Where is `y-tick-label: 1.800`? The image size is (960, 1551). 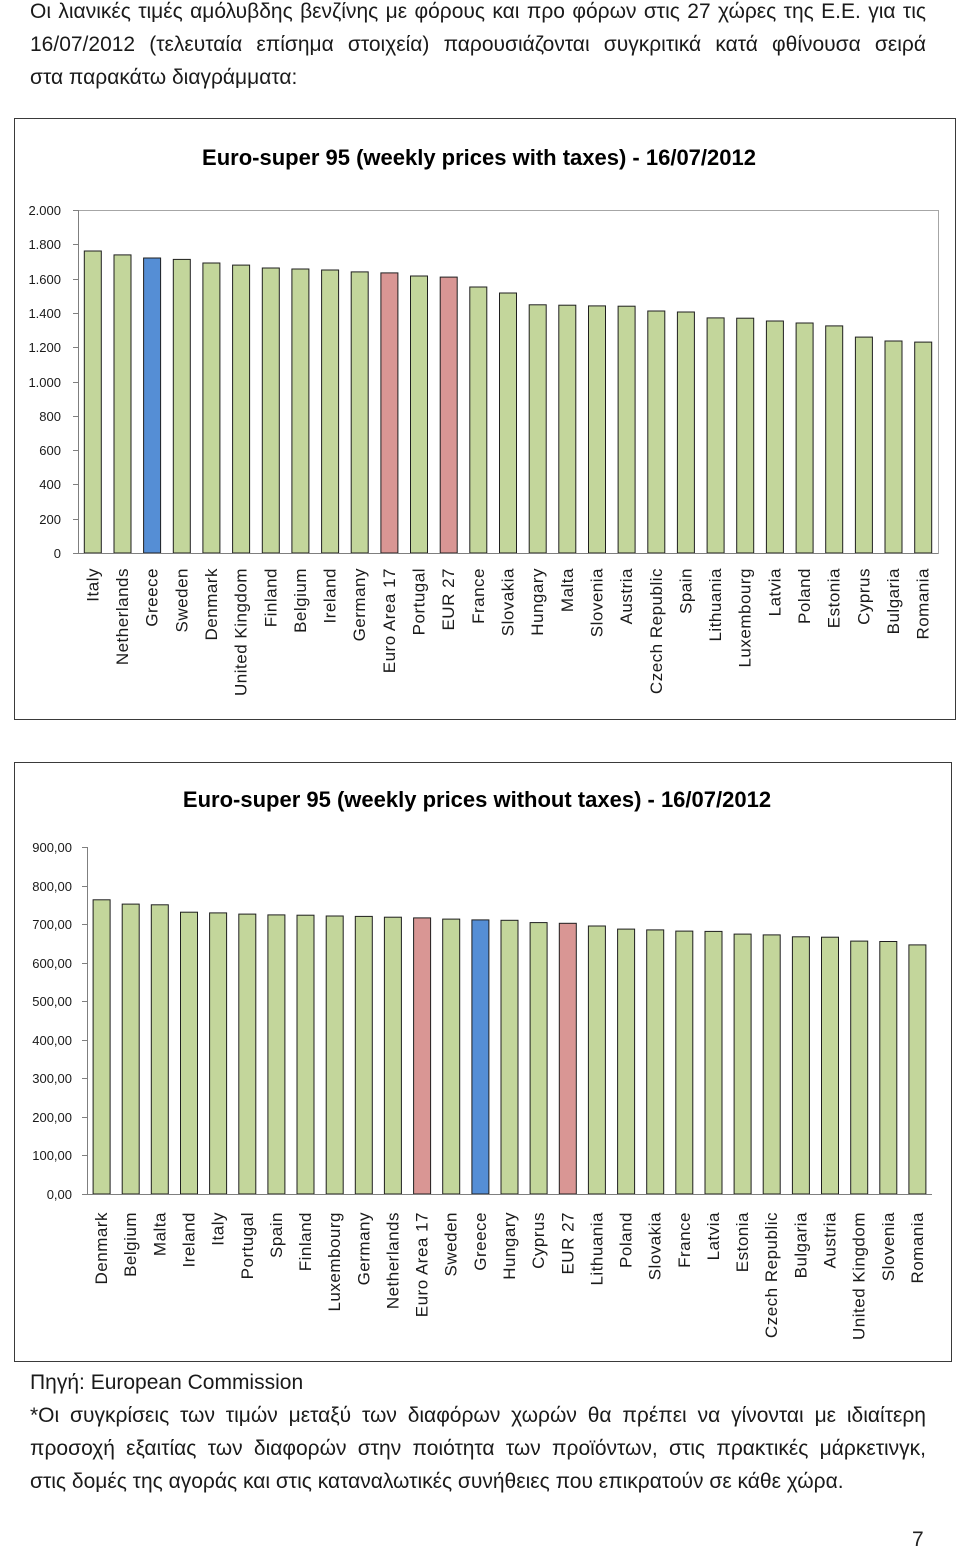
y-tick-label: 1.800 is located at coordinates (44, 244).